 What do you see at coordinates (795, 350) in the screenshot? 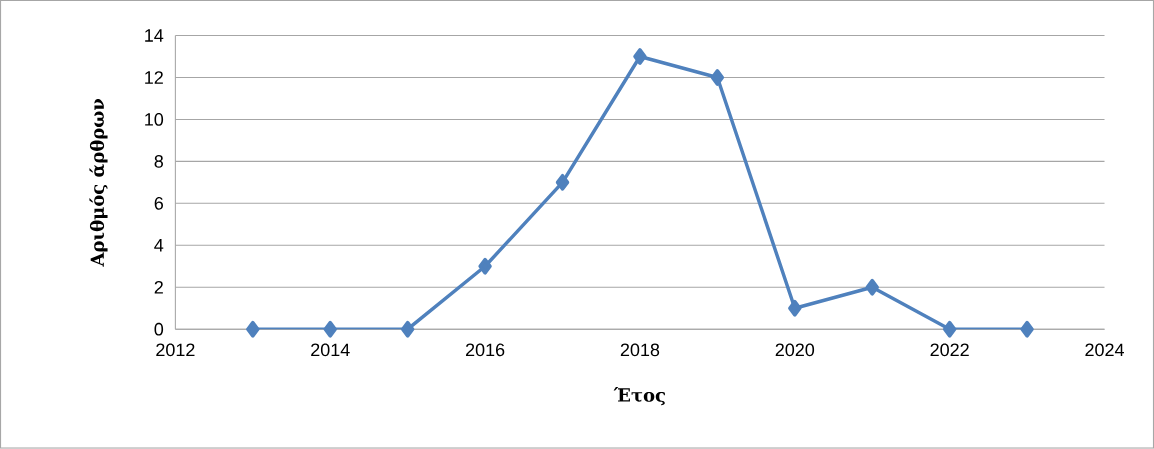
I see `x-tick-label: 2020` at bounding box center [795, 350].